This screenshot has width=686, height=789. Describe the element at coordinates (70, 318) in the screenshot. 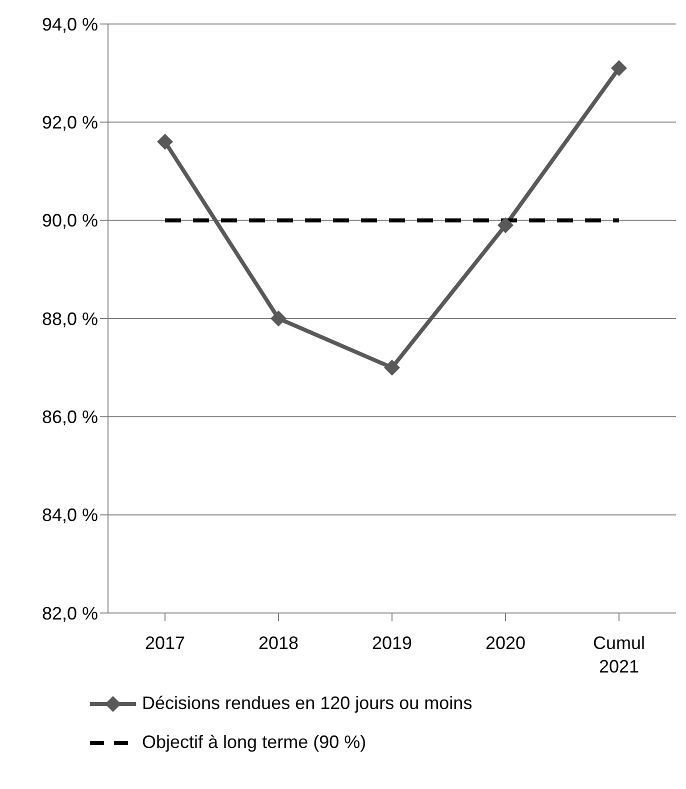

I see `y-tick-label: 88,0 %` at that location.